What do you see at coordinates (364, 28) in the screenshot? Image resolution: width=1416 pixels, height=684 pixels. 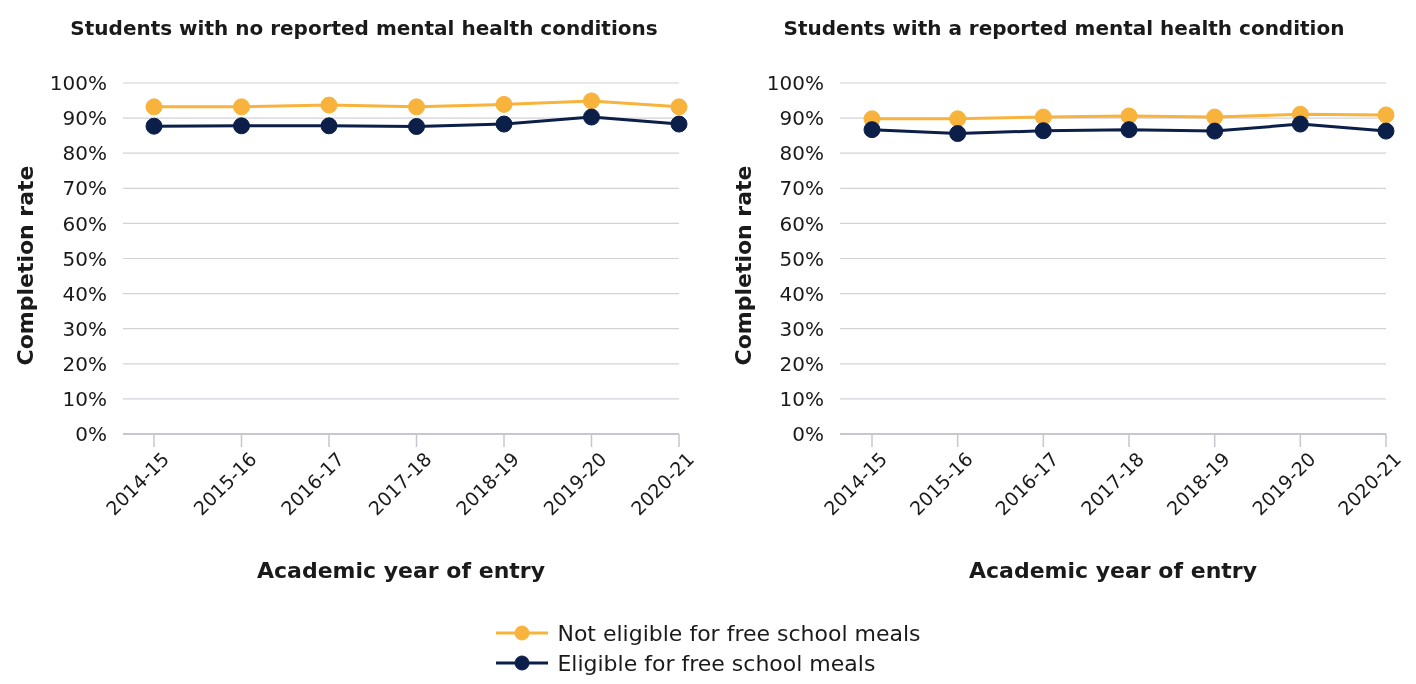 I see `chart-title: Students with no reported mental health conditions` at bounding box center [364, 28].